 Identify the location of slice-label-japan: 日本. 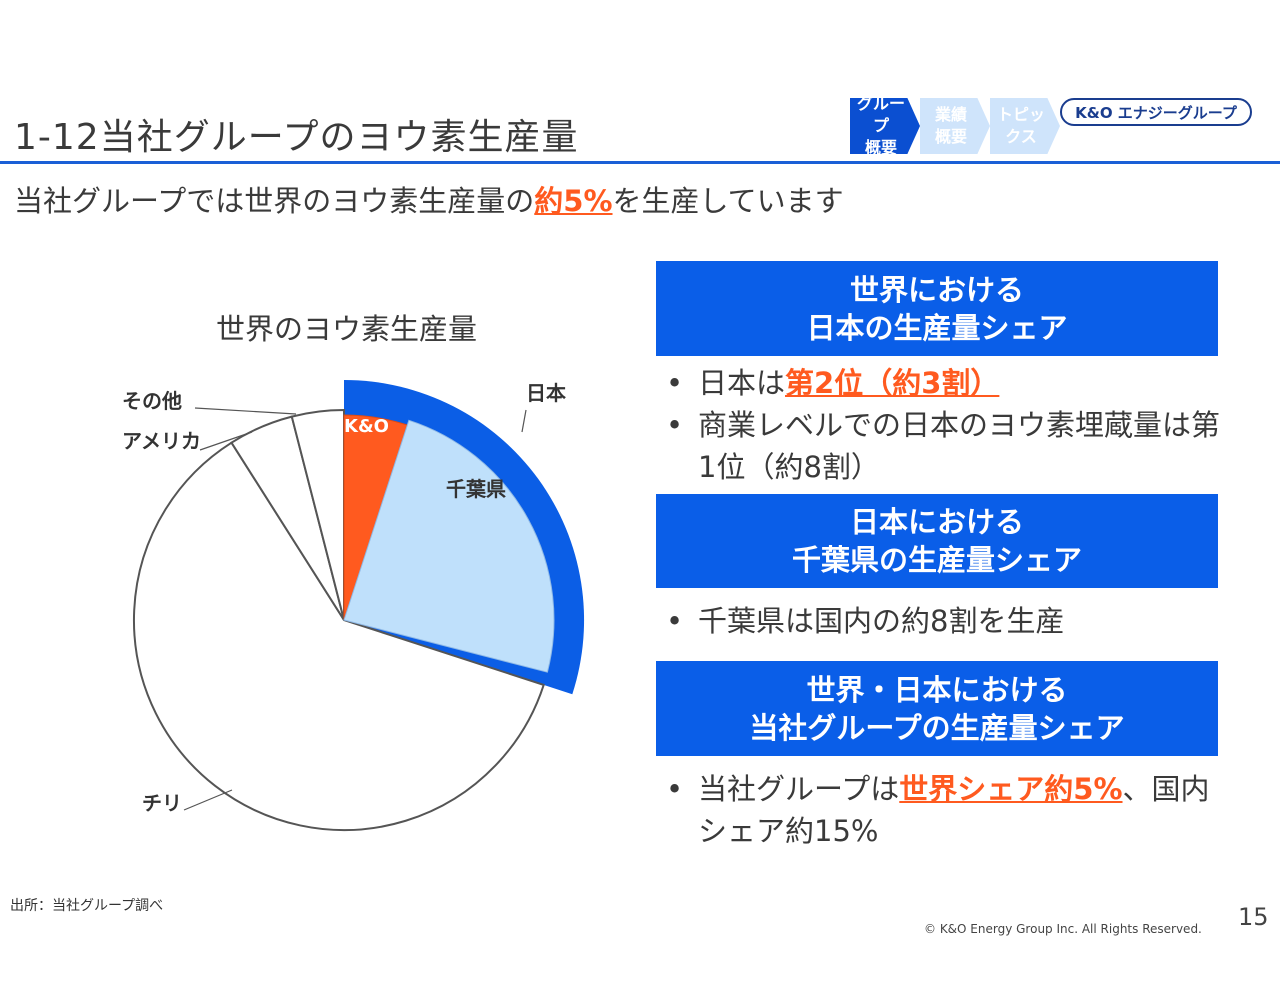
(546, 393).